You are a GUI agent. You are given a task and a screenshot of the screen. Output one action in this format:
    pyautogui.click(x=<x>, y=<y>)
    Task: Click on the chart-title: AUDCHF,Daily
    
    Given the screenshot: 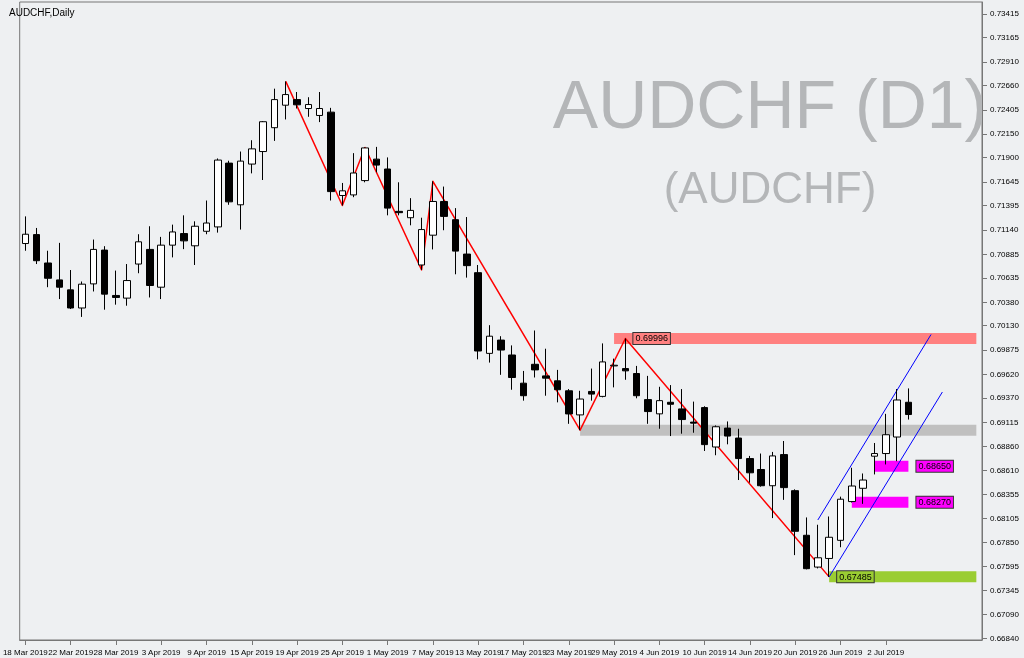 What is the action you would take?
    pyautogui.click(x=42, y=12)
    